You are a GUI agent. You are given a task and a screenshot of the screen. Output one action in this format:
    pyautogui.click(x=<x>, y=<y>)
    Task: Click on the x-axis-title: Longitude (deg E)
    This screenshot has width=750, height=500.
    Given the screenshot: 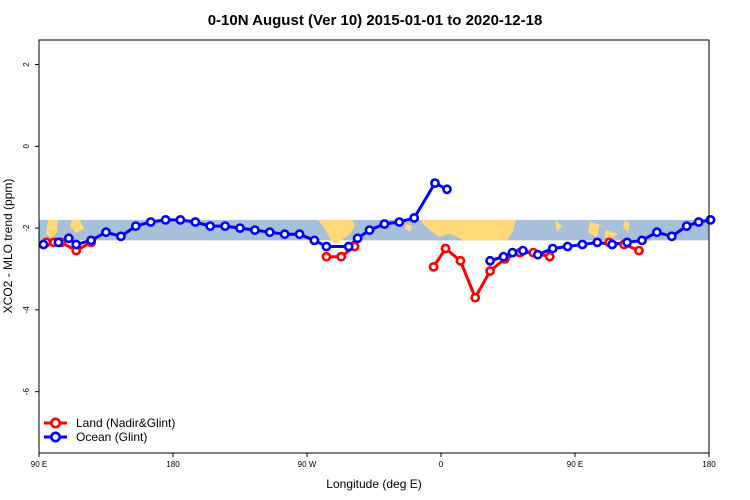 What is the action you would take?
    pyautogui.click(x=373, y=484)
    